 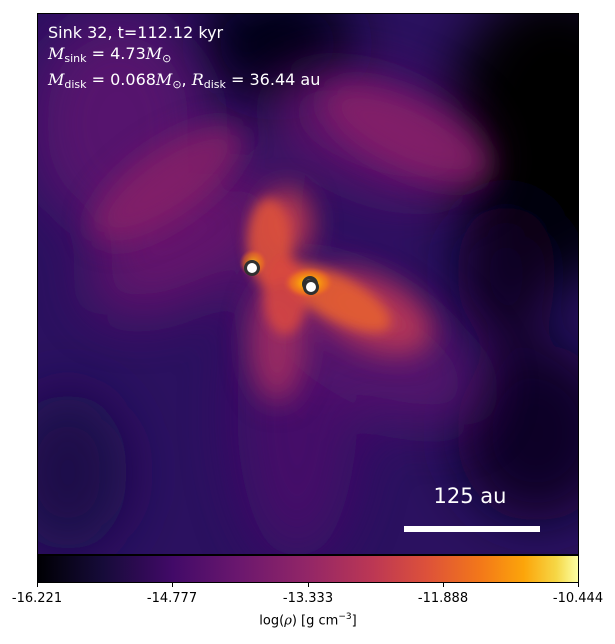 I want to click on disk-radius-subscript: disk, so click(x=214, y=84).